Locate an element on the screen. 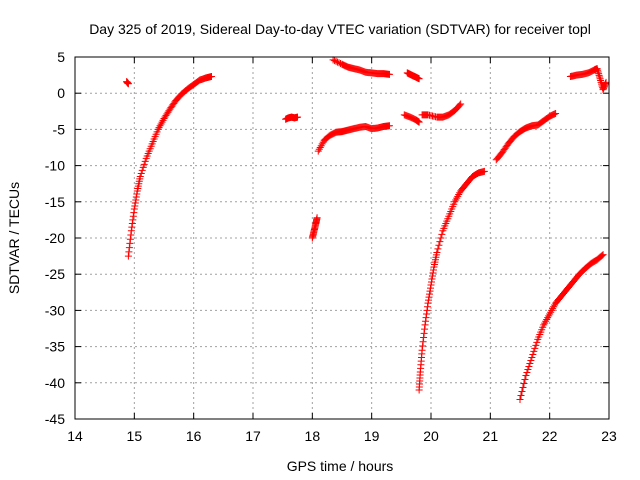 This screenshot has height=480, width=640. x-tick-label: 21 is located at coordinates (491, 436).